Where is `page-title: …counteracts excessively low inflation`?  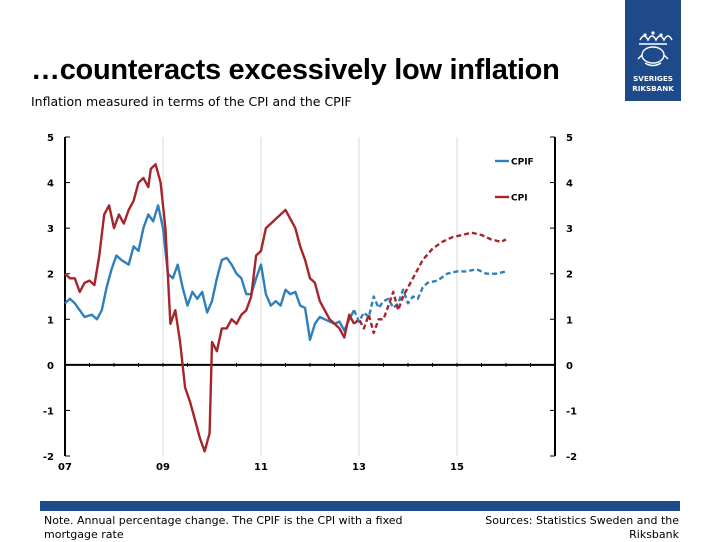
page-title: …counteracts excessively low inflation is located at coordinates (295, 70).